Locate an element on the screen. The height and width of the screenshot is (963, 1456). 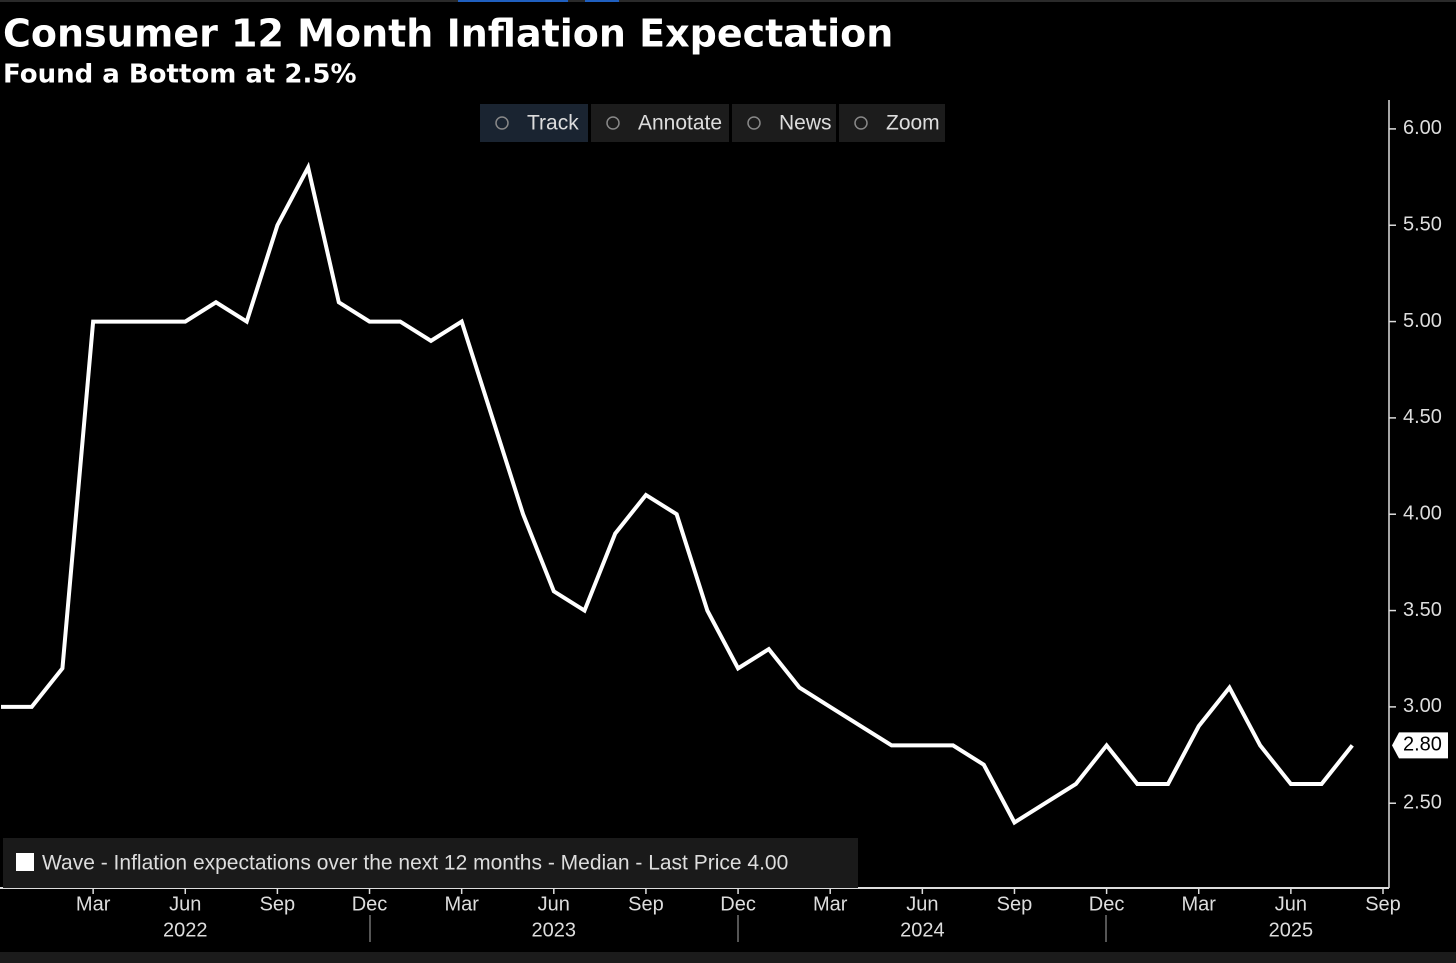
y-tick-label: 3.50 is located at coordinates (1422, 610).